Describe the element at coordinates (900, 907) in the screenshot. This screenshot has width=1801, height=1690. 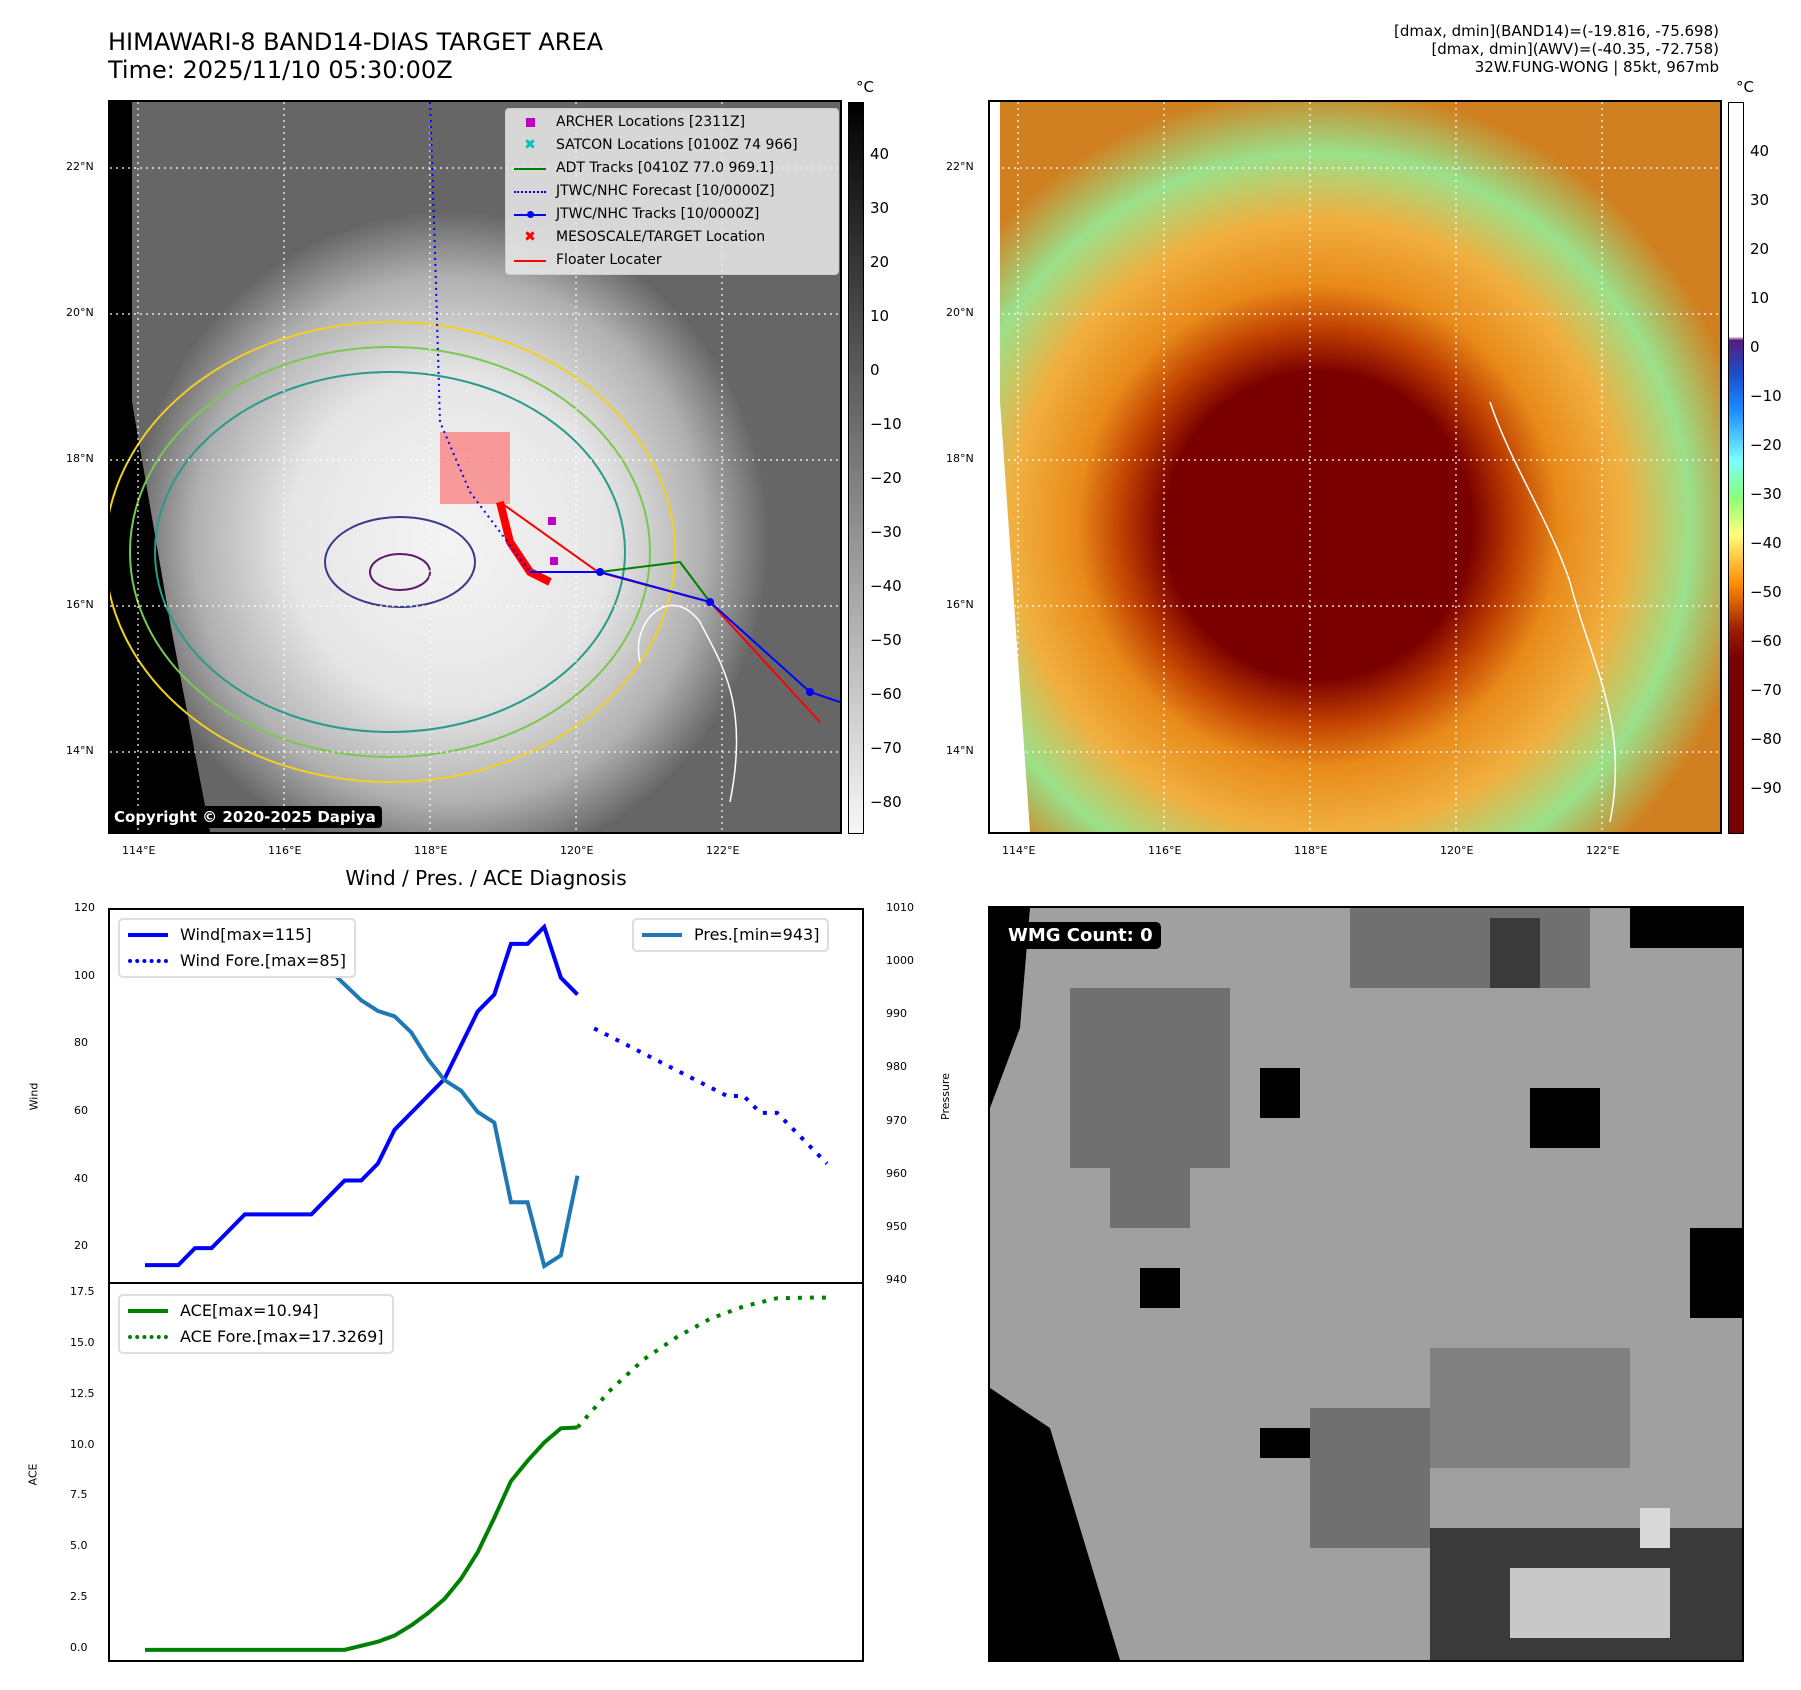
I see `y-tick: 1010` at that location.